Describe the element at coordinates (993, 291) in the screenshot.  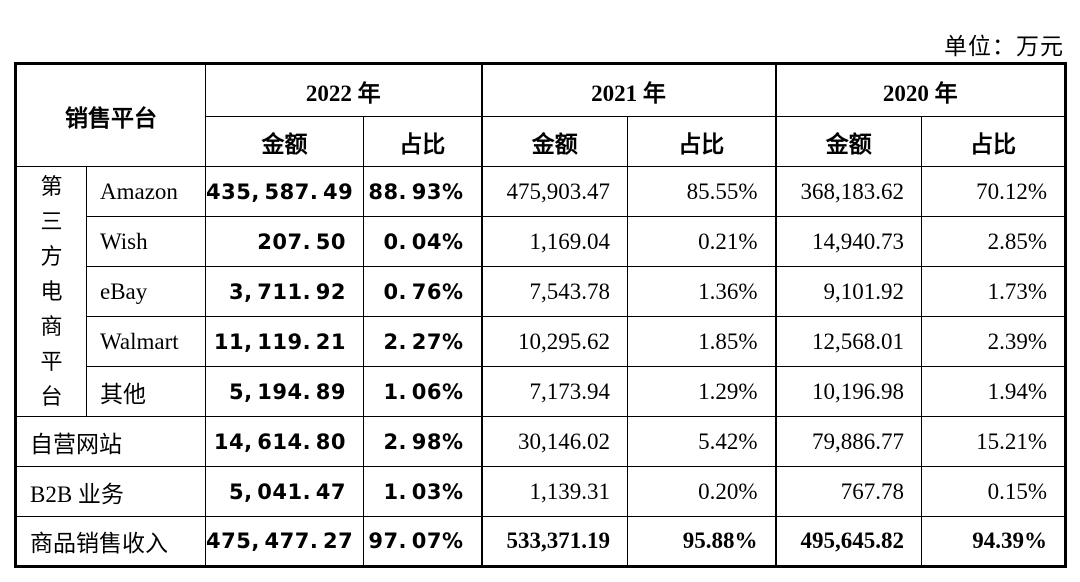
I see `ratio-2020-cell: 1.73%` at that location.